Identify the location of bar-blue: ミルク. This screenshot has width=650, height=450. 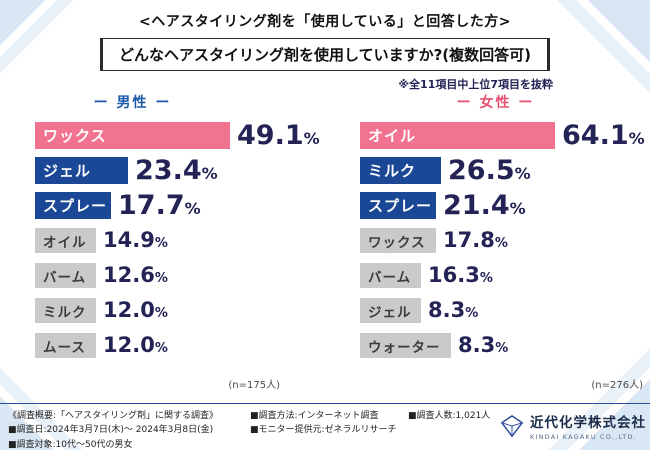
(400, 170).